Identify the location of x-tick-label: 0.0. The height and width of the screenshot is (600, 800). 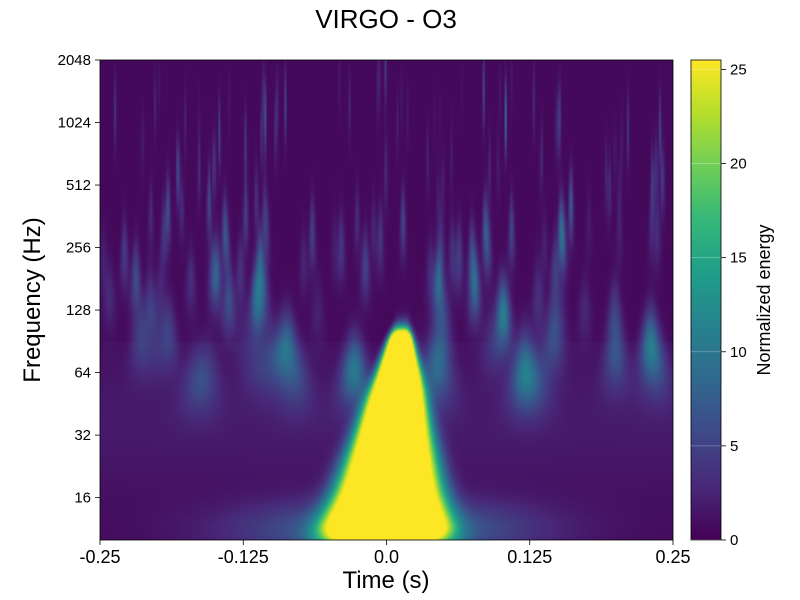
(386, 557).